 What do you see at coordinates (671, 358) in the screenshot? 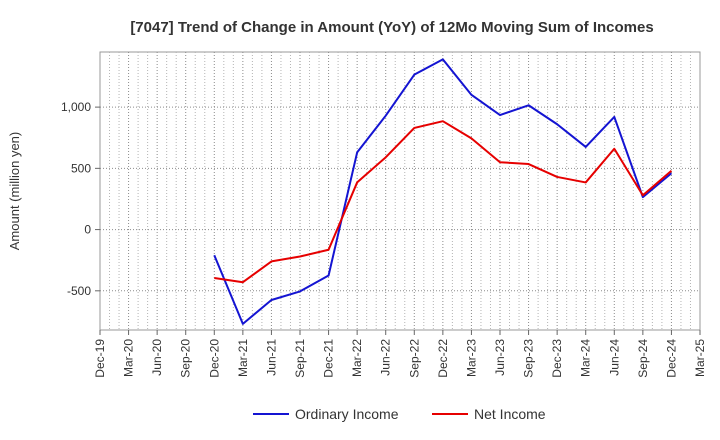
I see `x-tick-label: Dec-24` at bounding box center [671, 358].